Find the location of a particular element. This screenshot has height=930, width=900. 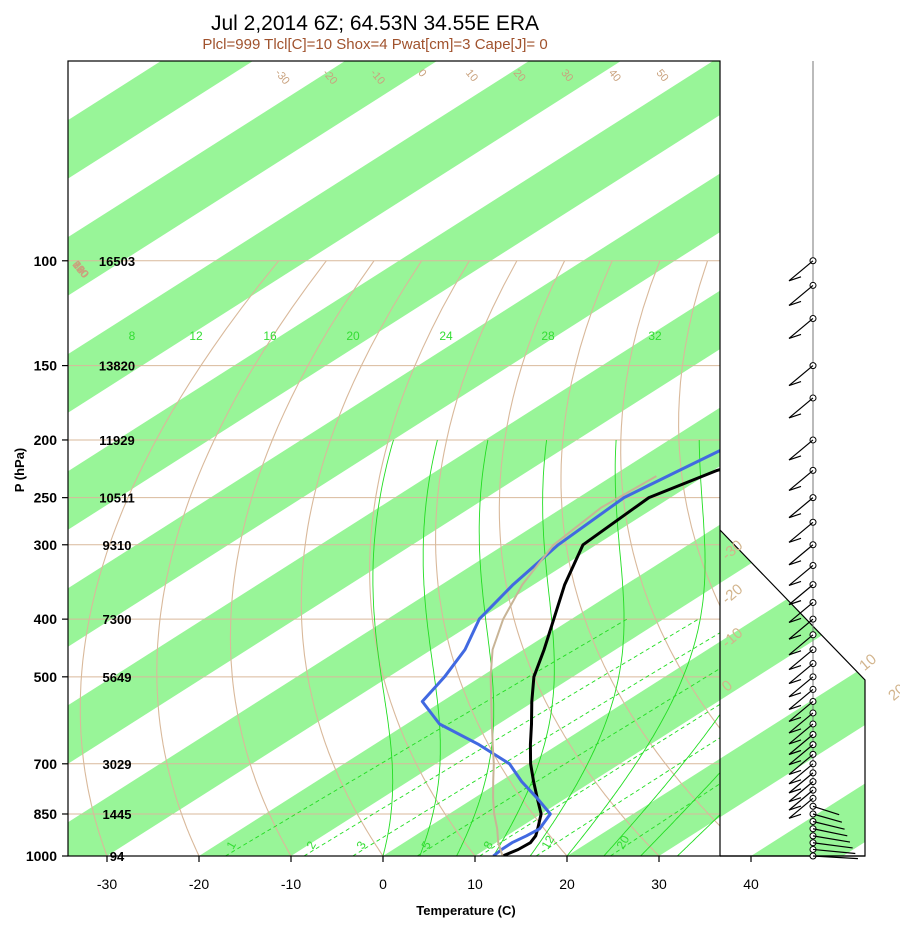

temperature-tick-label: -30 is located at coordinates (107, 884).